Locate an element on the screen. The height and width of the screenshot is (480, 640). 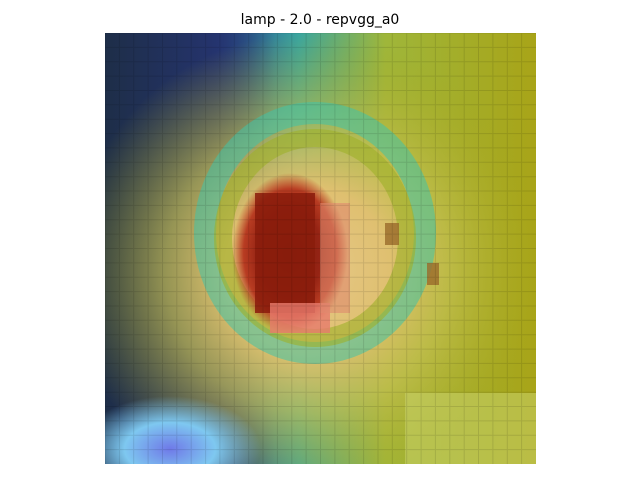
figure-title: lamp - 2.0 - repvgg_a0 is located at coordinates (320, 20).